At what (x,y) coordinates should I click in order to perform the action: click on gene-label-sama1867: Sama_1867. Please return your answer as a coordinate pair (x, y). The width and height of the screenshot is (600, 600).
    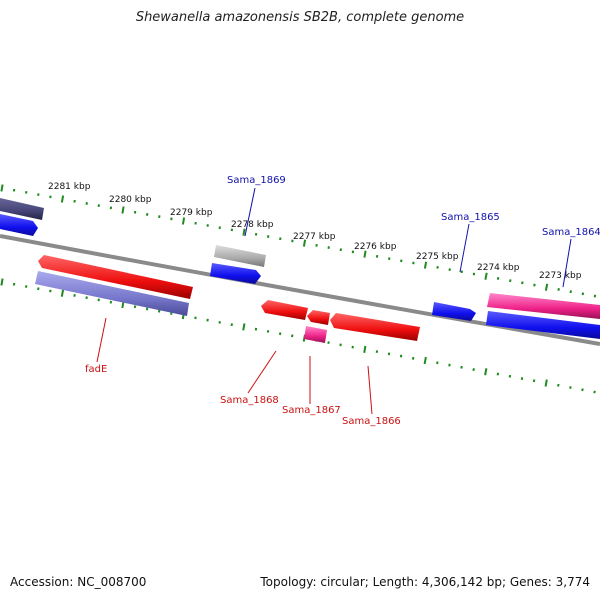
    Looking at the image, I should click on (311, 410).